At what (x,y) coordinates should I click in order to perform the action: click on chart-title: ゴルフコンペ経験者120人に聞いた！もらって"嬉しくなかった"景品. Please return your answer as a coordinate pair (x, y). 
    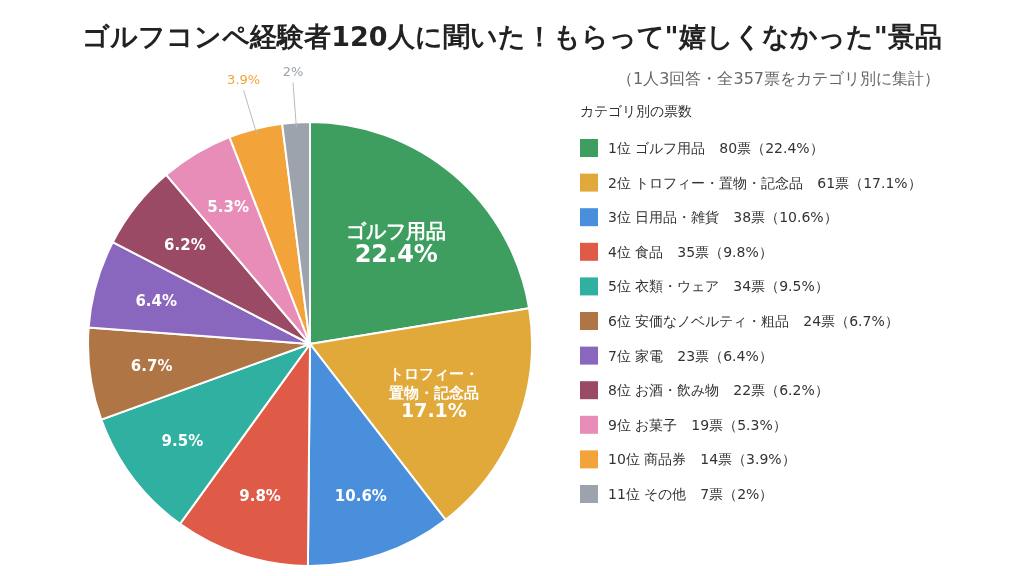
    Looking at the image, I should click on (512, 36).